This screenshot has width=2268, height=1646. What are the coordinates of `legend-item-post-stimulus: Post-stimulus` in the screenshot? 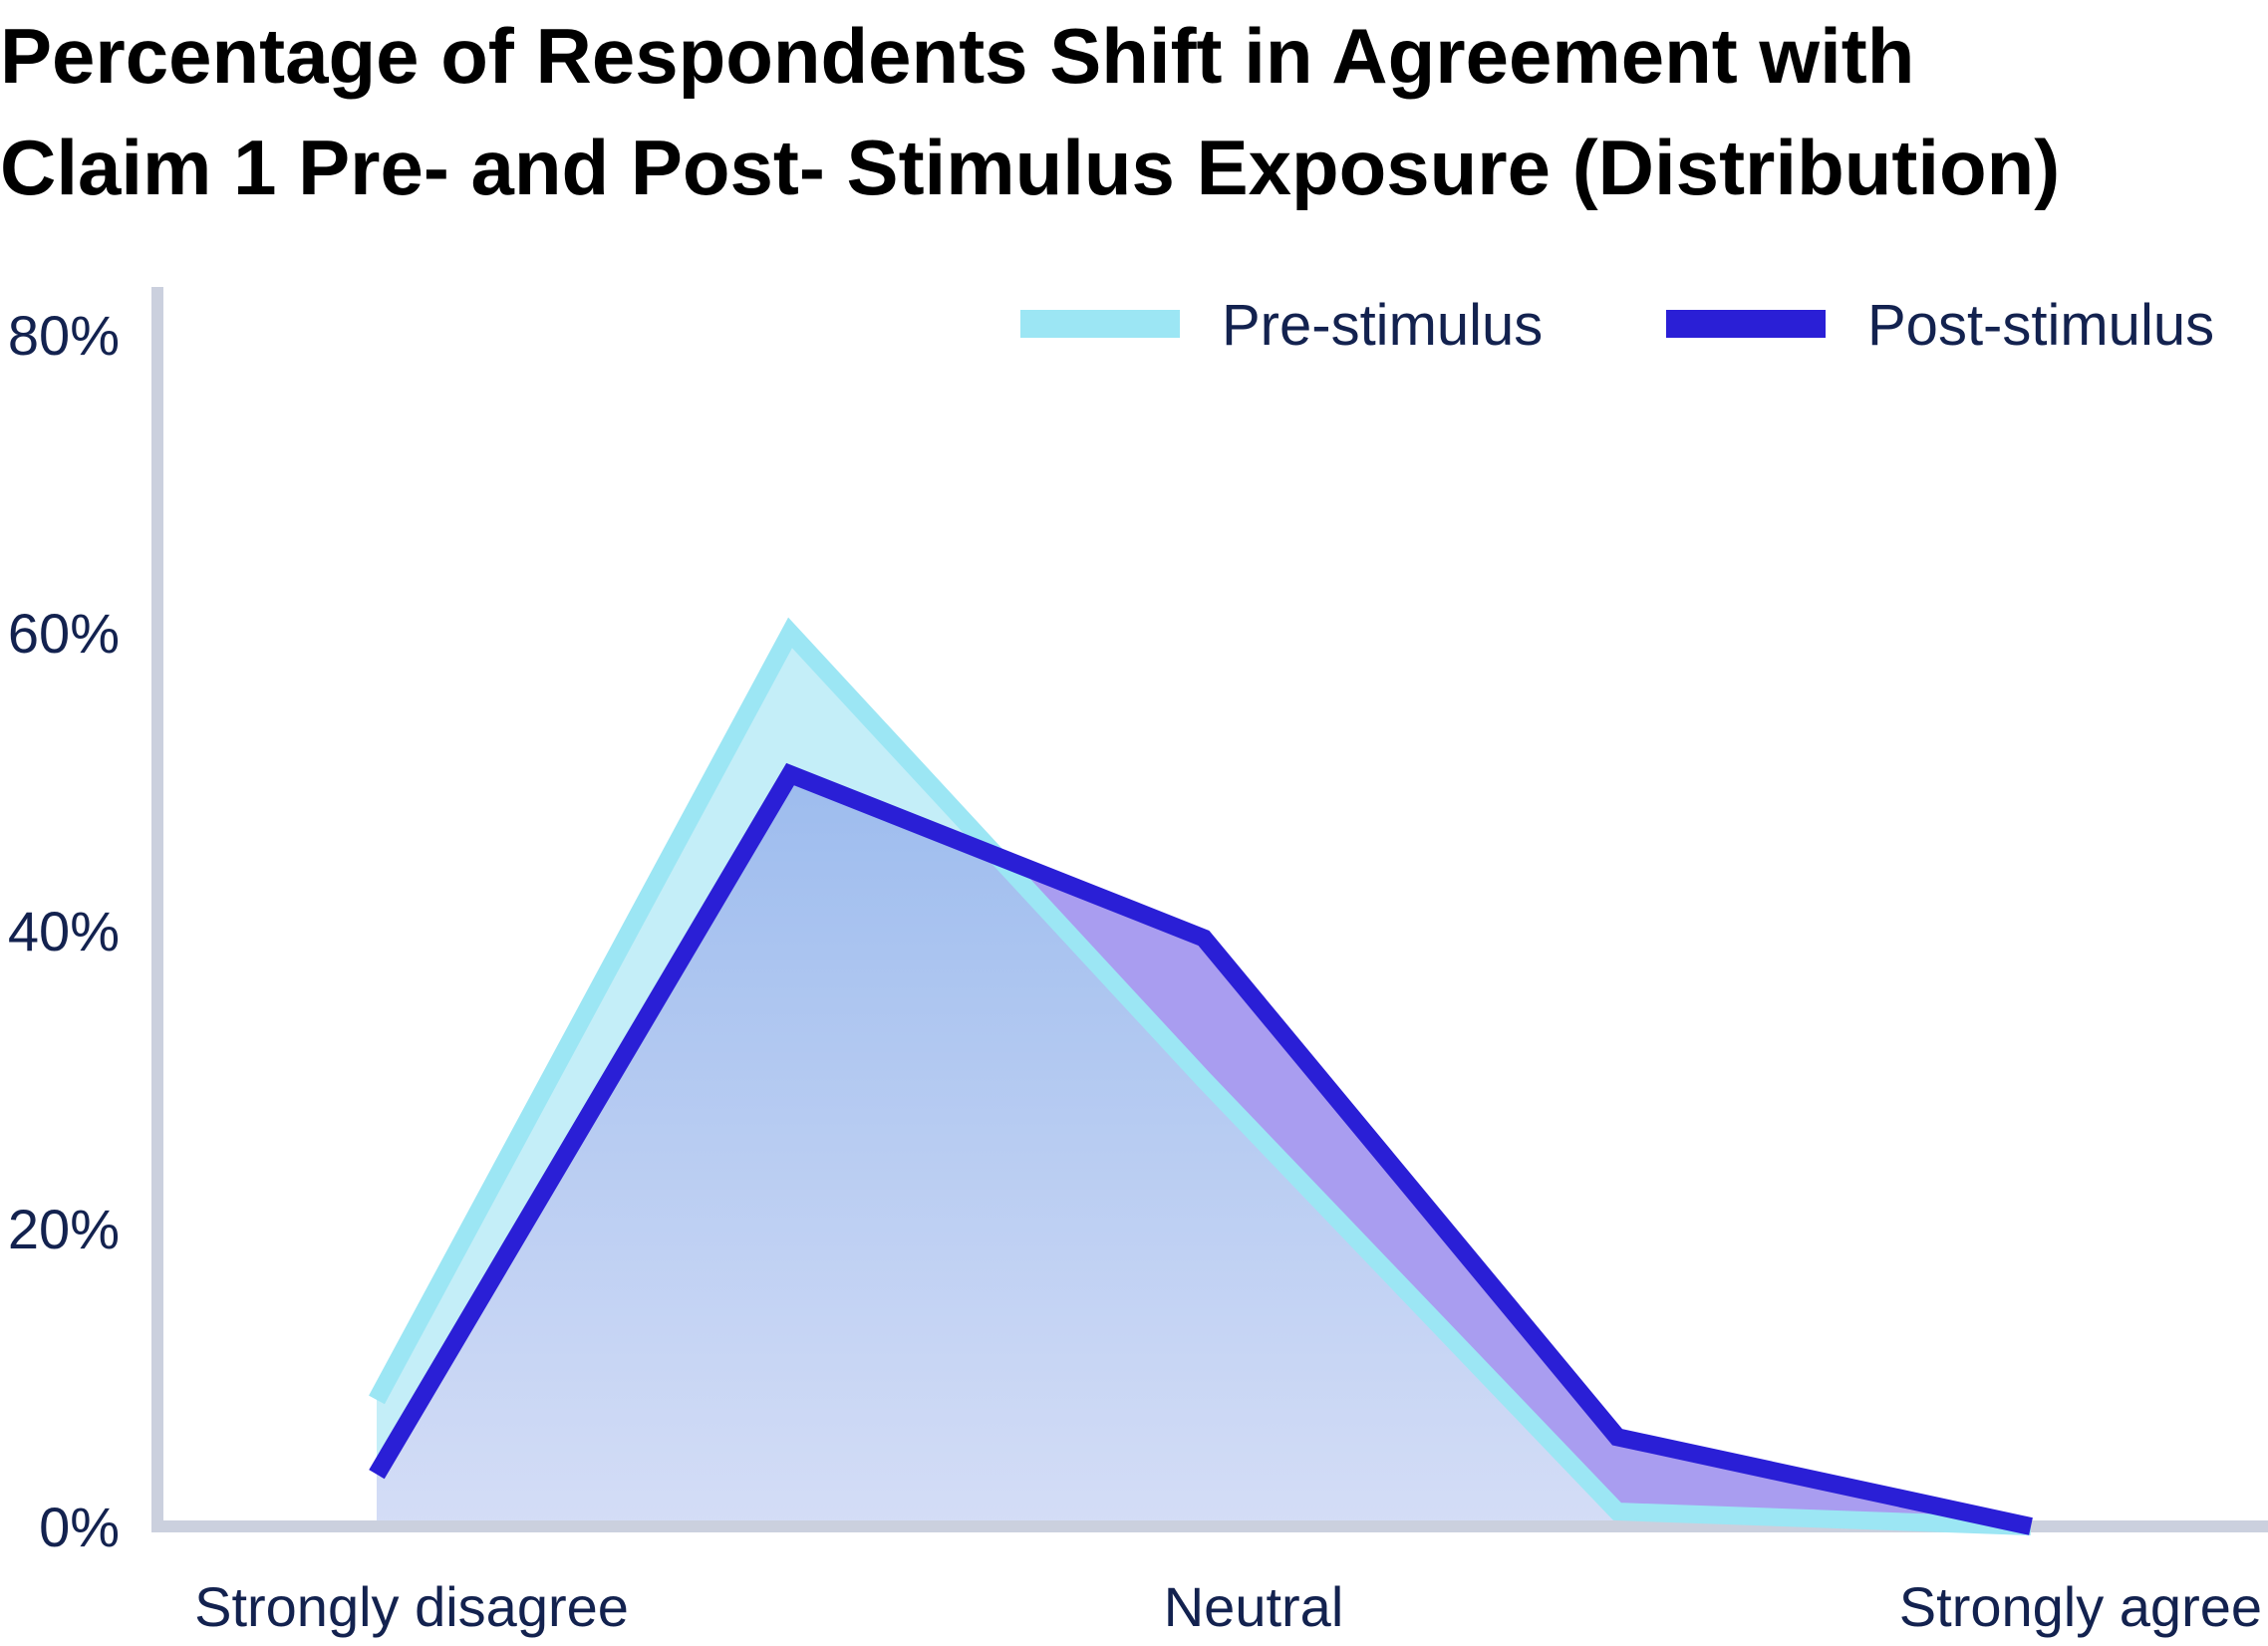 It's located at (1940, 325).